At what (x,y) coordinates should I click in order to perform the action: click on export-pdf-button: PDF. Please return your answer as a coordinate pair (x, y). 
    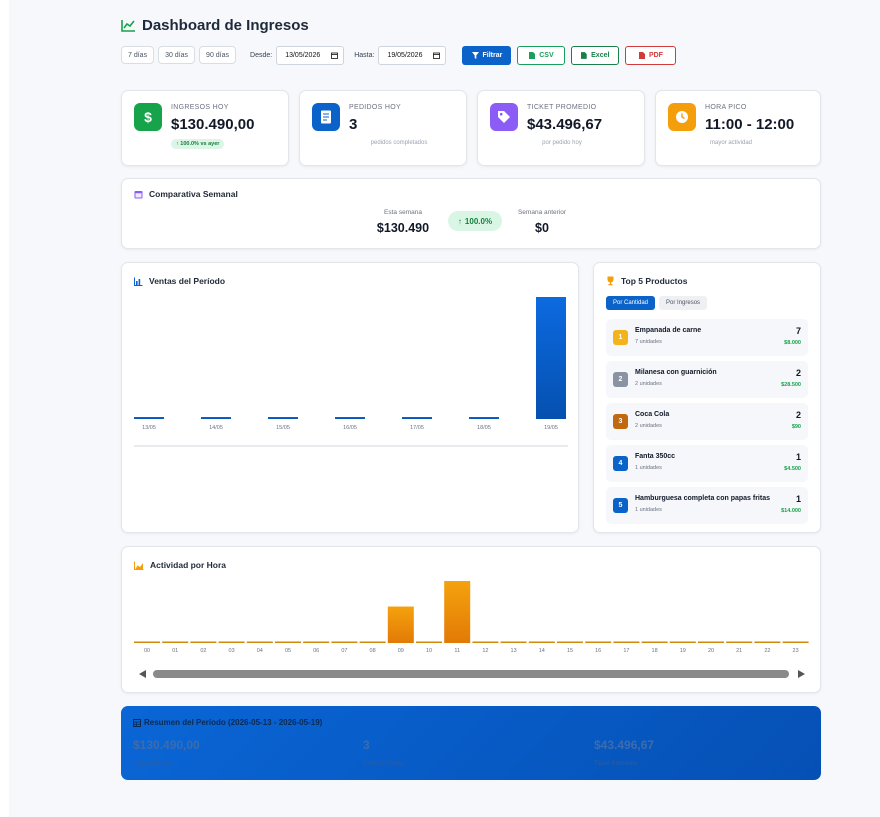
    Looking at the image, I should click on (651, 55).